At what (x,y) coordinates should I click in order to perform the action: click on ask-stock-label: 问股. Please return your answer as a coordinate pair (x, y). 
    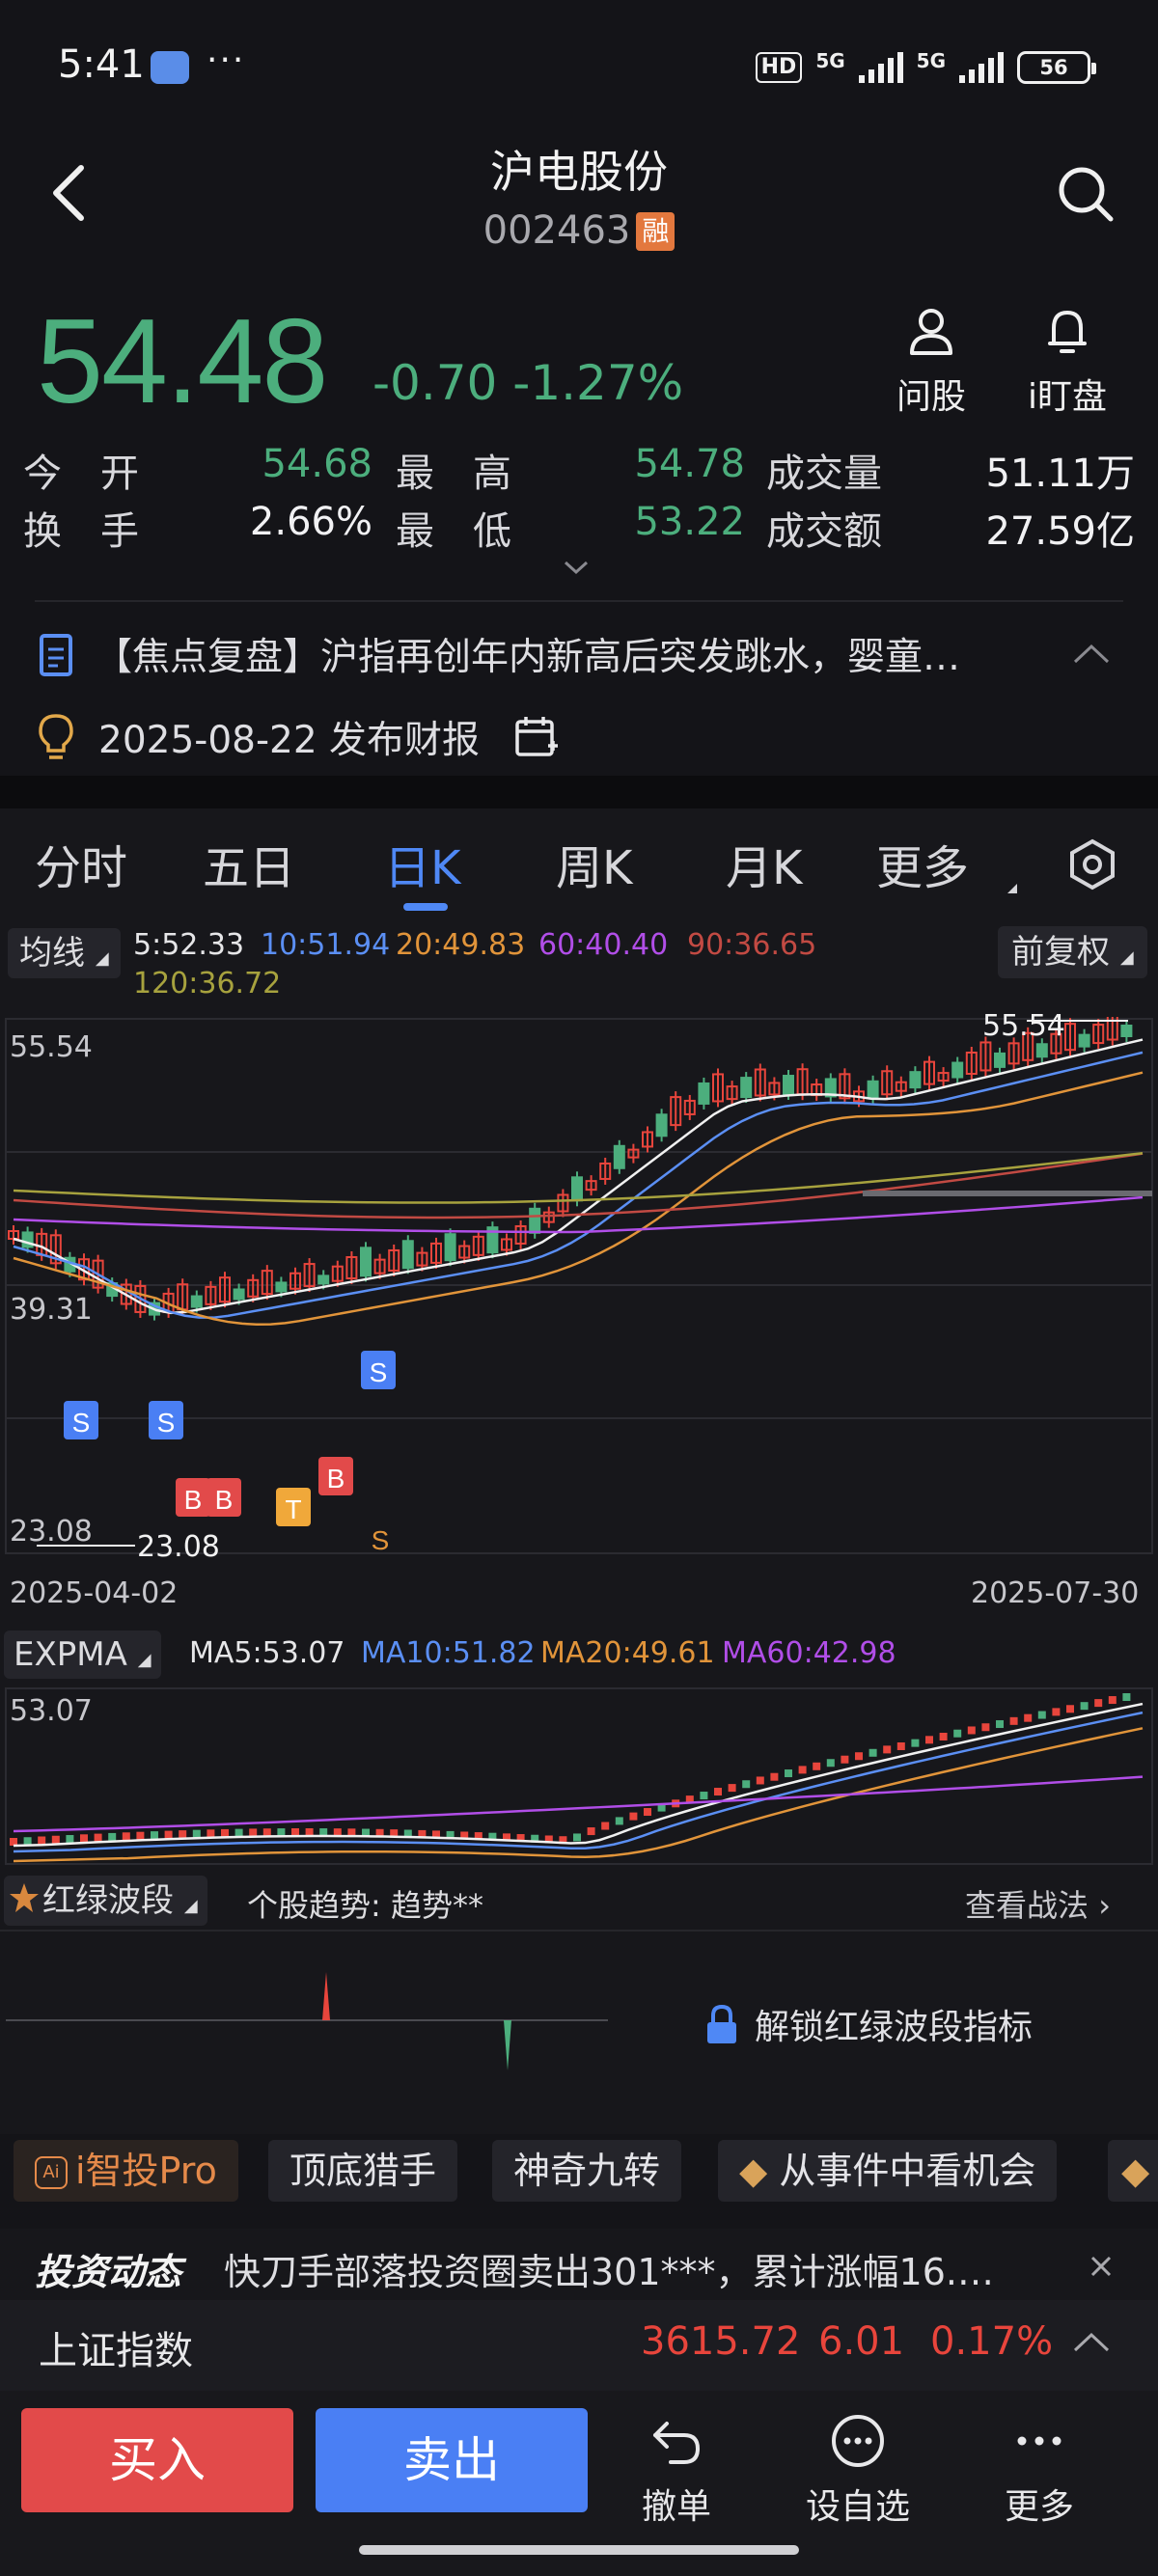
    Looking at the image, I should click on (931, 397).